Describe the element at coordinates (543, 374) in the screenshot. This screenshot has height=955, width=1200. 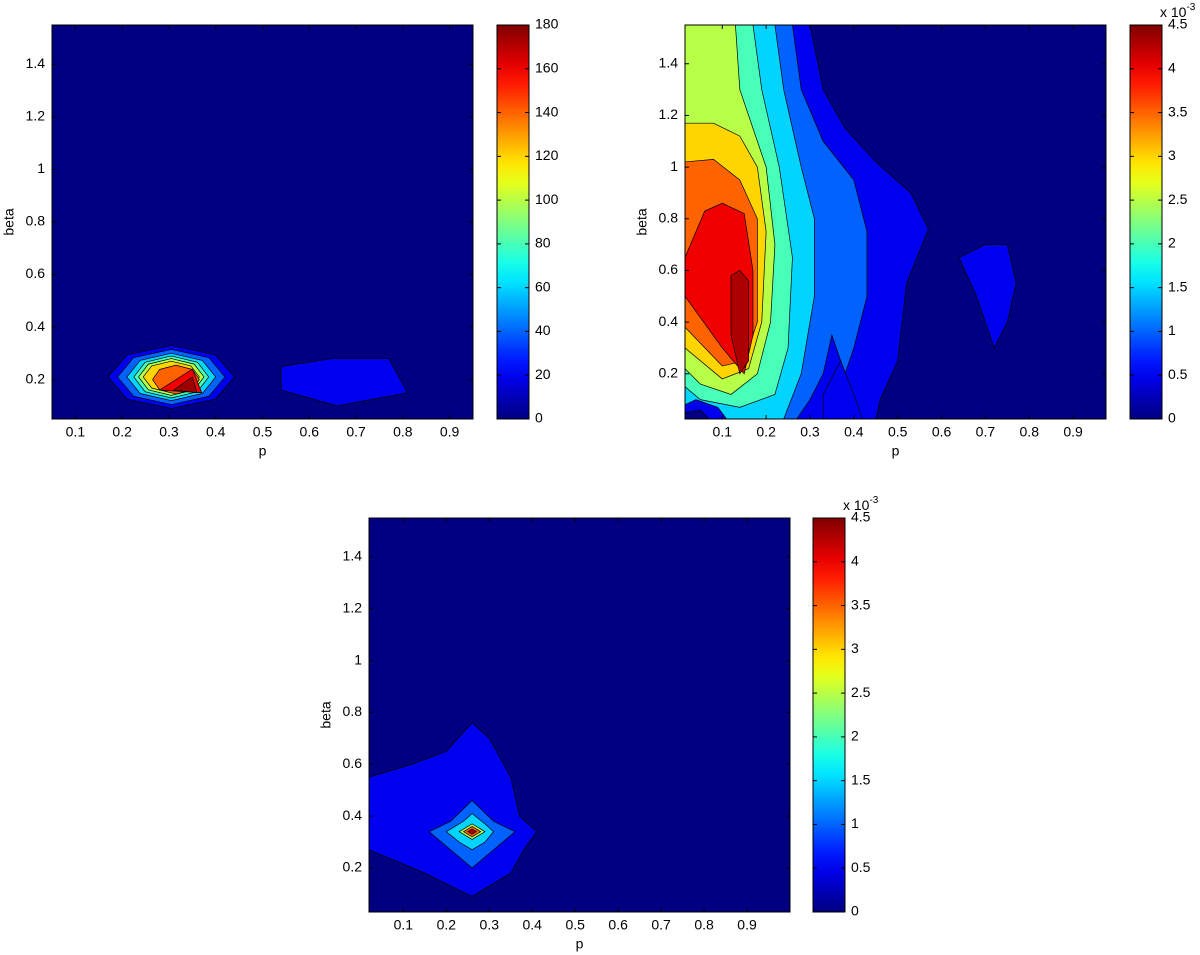
I see `colorbar-tick-label: 20` at that location.